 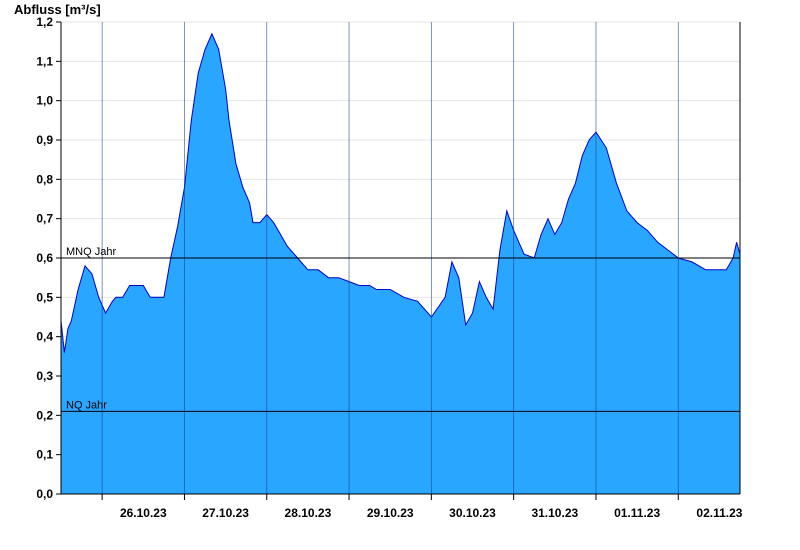 I want to click on y-tick-label: 1,2, so click(x=44, y=22).